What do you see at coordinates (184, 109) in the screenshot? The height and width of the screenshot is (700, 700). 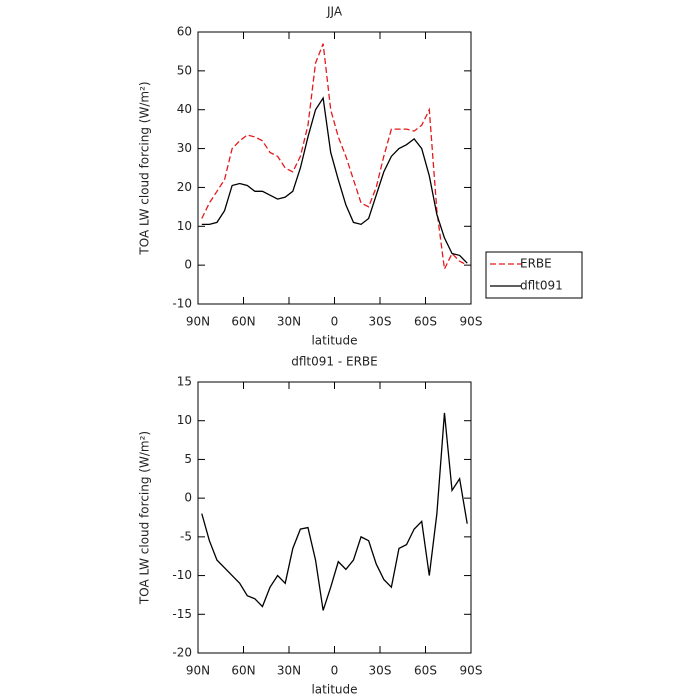 I see `y-tick-label: 40` at bounding box center [184, 109].